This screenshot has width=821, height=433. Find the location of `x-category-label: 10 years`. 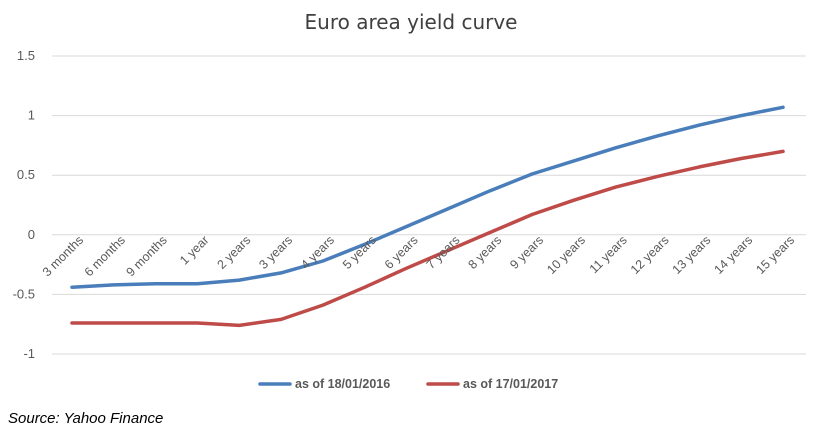

x-category-label: 10 years is located at coordinates (566, 255).